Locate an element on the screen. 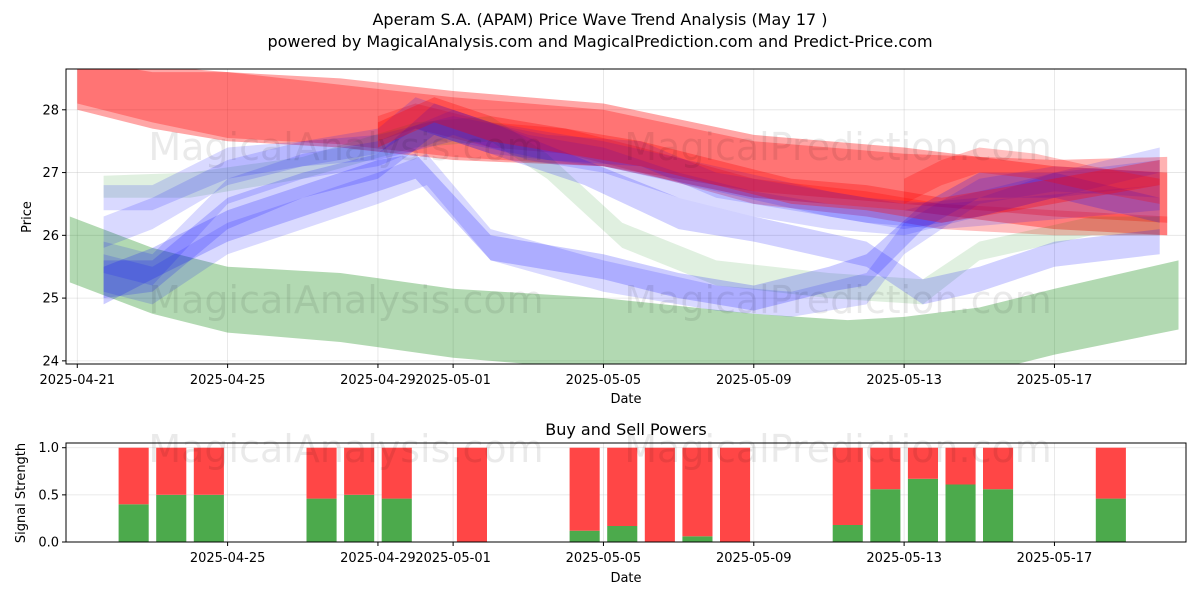  watermark-analysis-3: MagicalAnalysis.com is located at coordinates (345, 449).